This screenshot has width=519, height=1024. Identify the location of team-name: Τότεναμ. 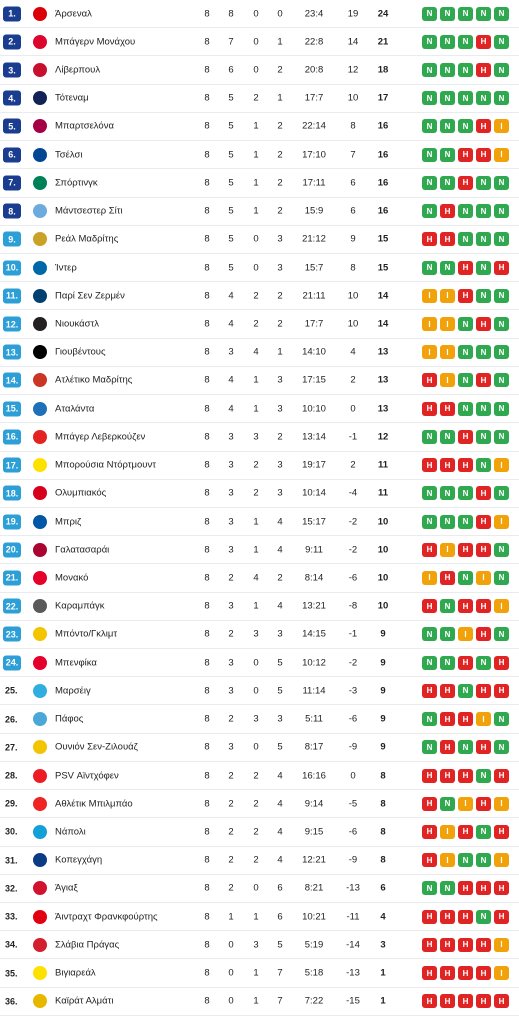
(72, 98).